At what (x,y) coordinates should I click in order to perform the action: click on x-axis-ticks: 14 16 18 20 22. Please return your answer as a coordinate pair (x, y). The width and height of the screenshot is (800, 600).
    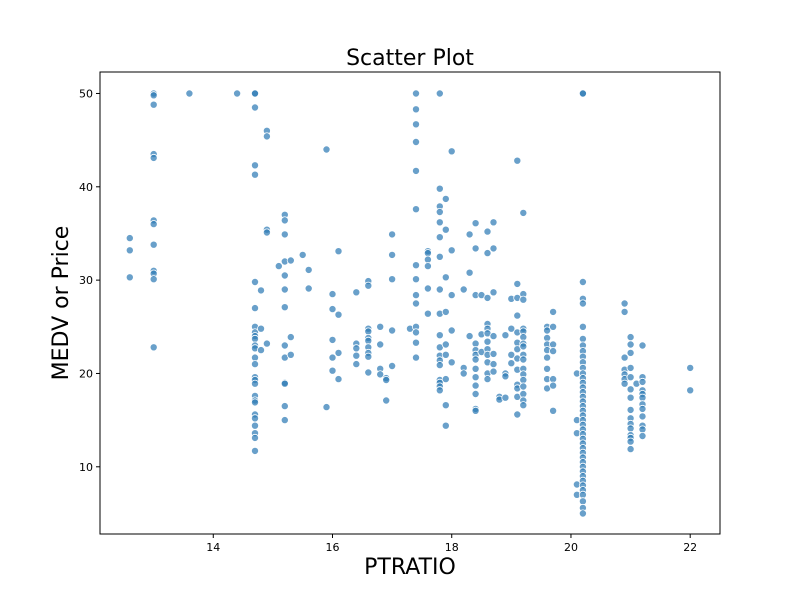
    Looking at the image, I should click on (451, 544).